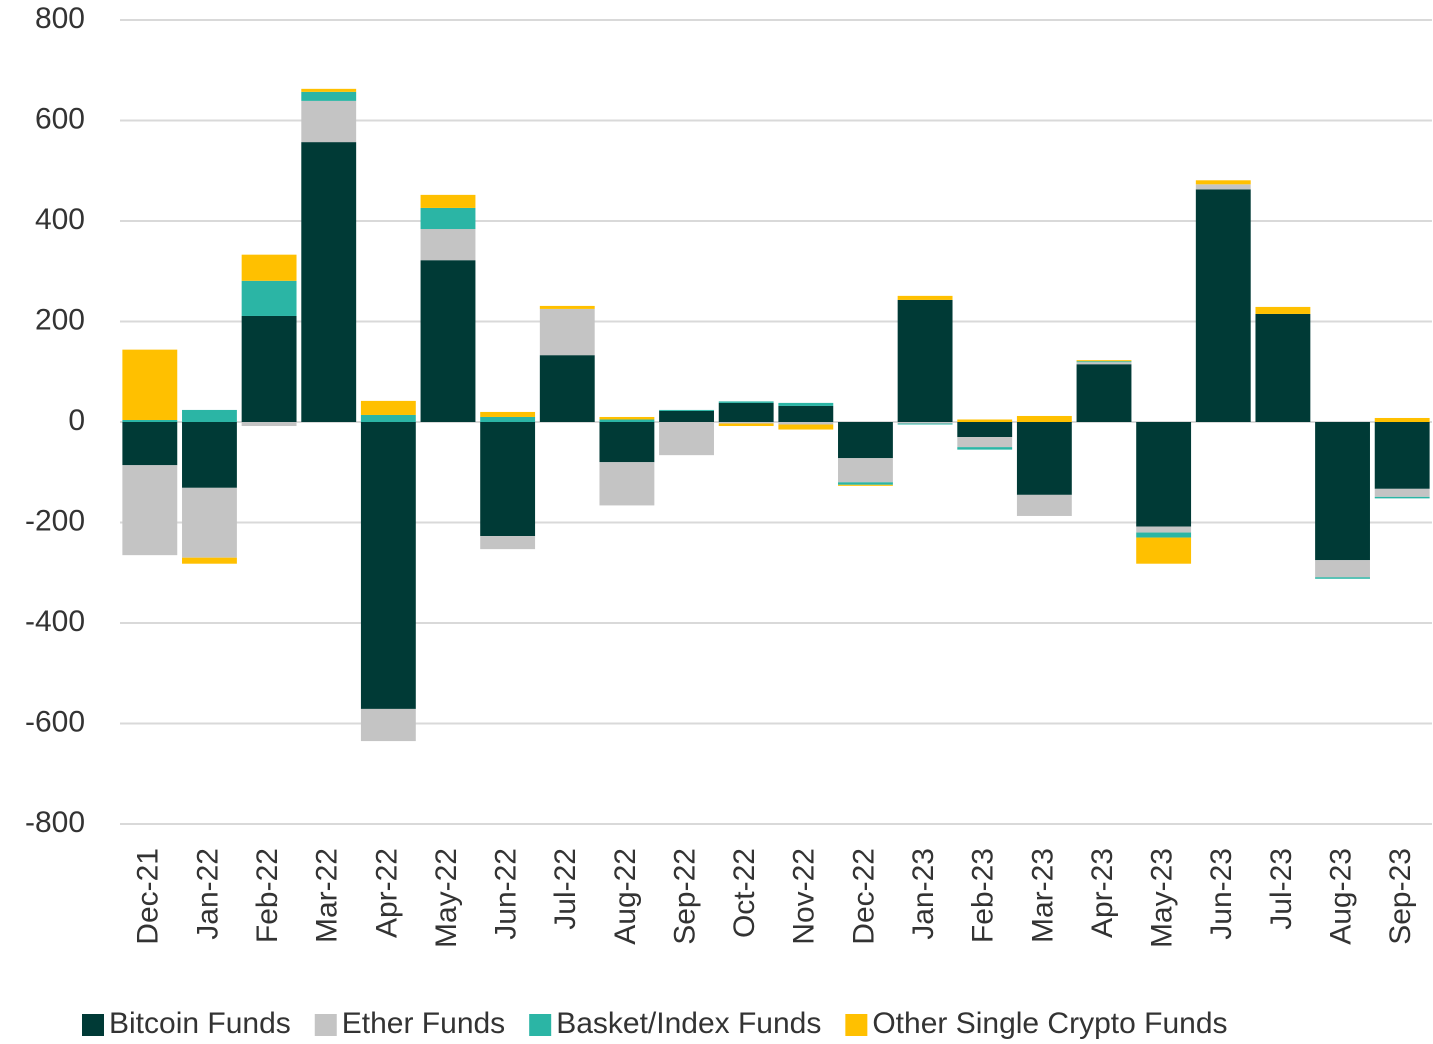 Image resolution: width=1433 pixels, height=1044 pixels. What do you see at coordinates (200, 1023) in the screenshot?
I see `legend-label: Bitcoin Funds` at bounding box center [200, 1023].